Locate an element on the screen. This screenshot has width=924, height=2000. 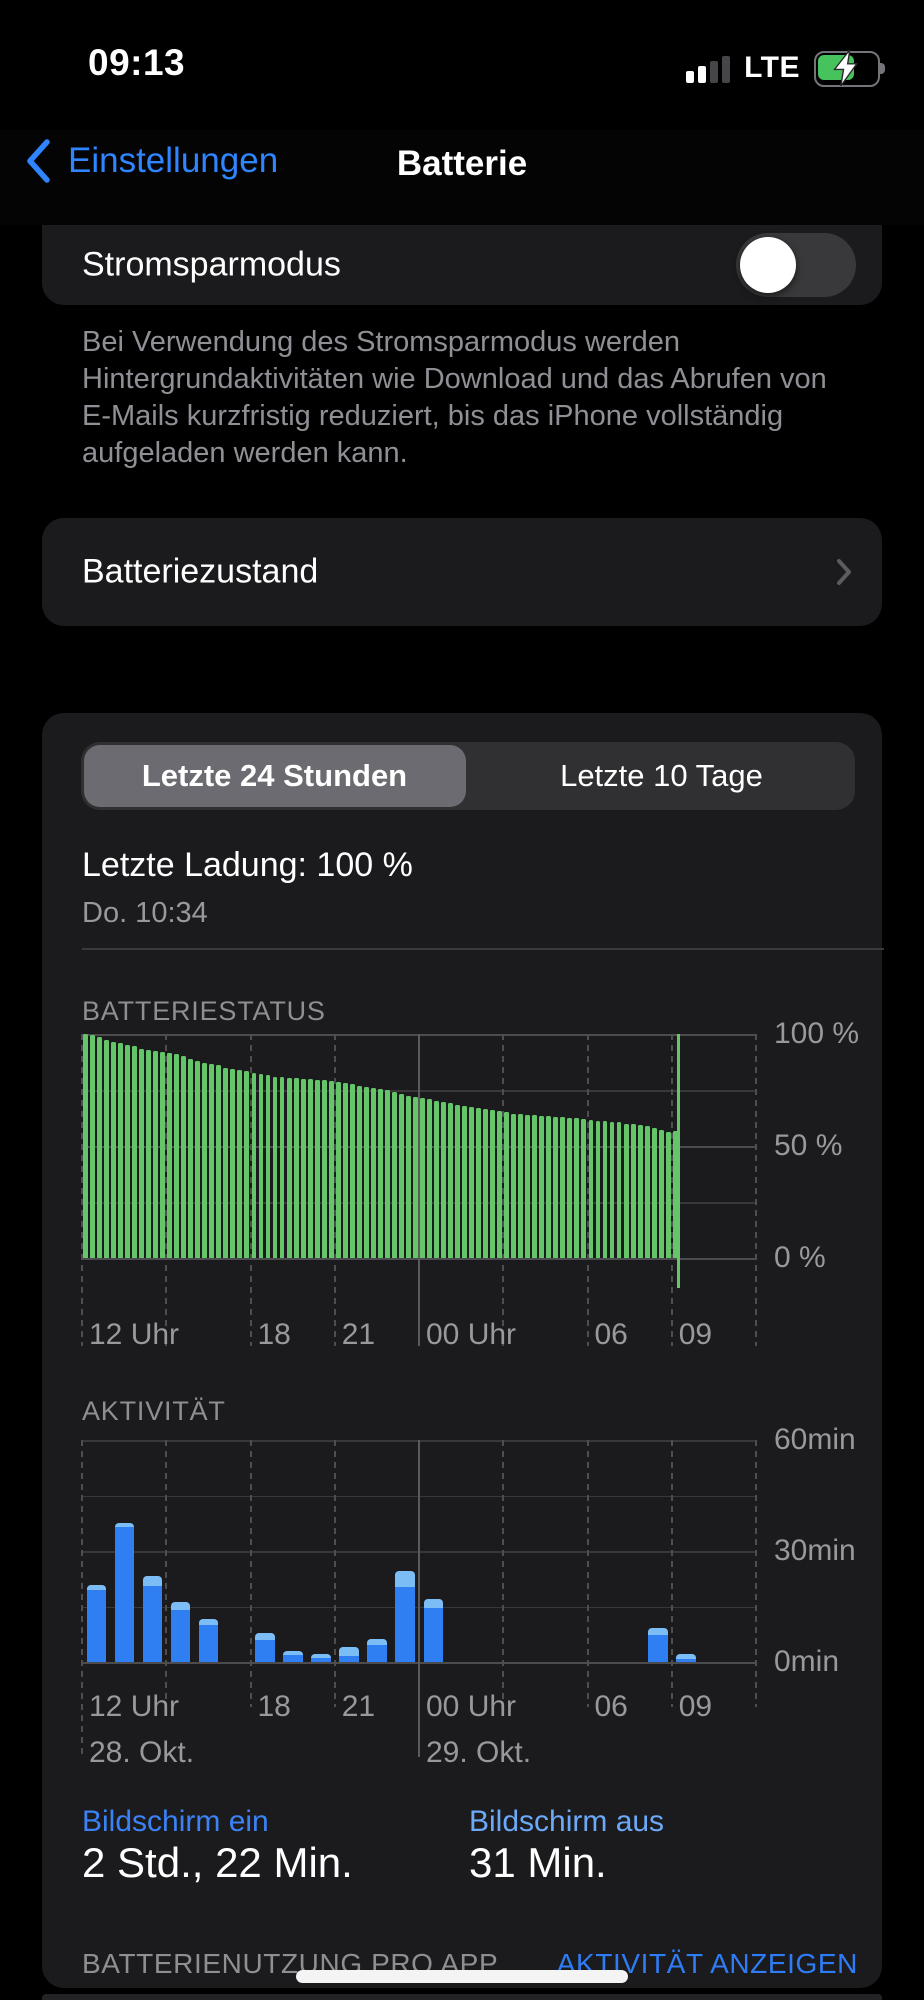
low-power-mode-toggle is located at coordinates (796, 265).